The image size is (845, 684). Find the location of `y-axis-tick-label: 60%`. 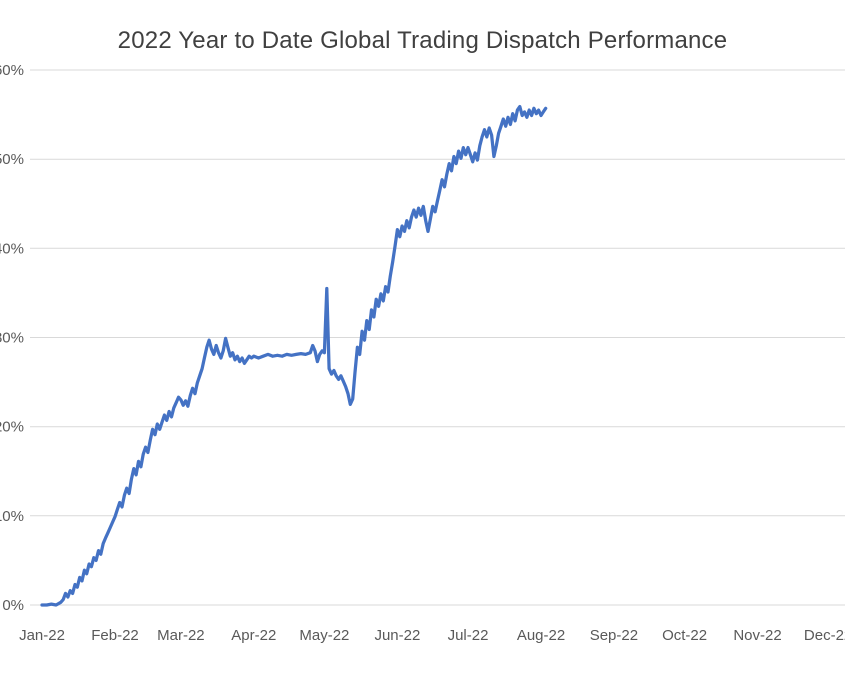

y-axis-tick-label: 60% is located at coordinates (12, 70).